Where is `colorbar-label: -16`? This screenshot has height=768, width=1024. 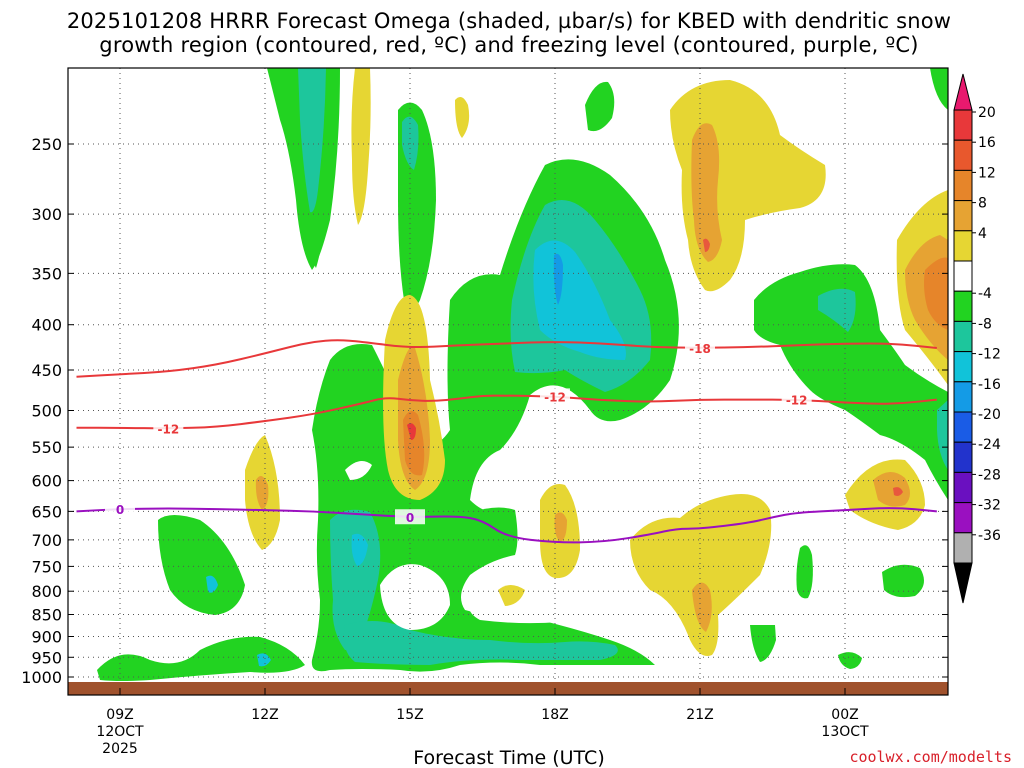
colorbar-label: -16 is located at coordinates (989, 385).